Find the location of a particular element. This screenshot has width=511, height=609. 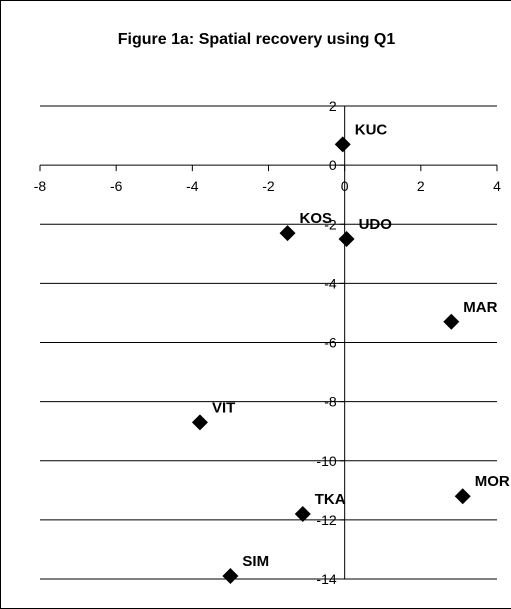

x-tick-label: -6 is located at coordinates (116, 186).